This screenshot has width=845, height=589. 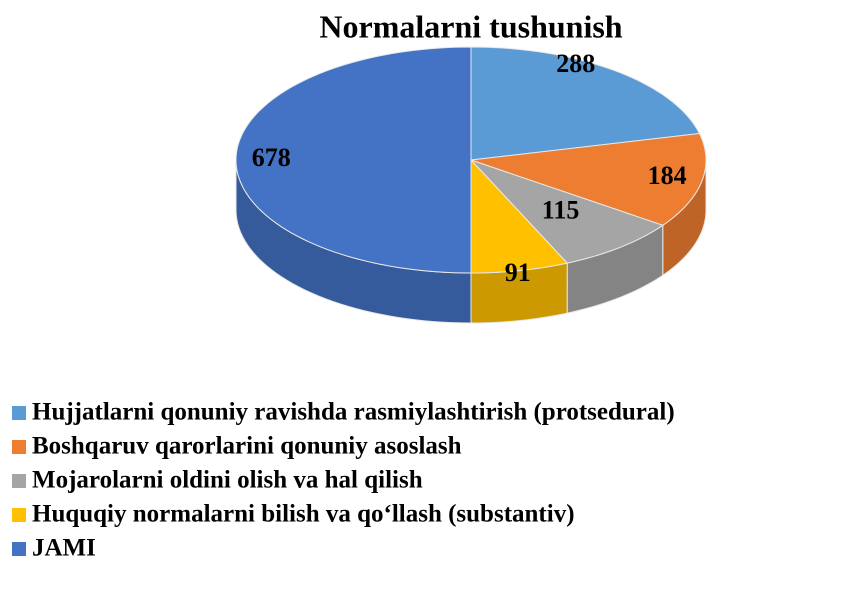 I want to click on data-label: 91, so click(x=518, y=272).